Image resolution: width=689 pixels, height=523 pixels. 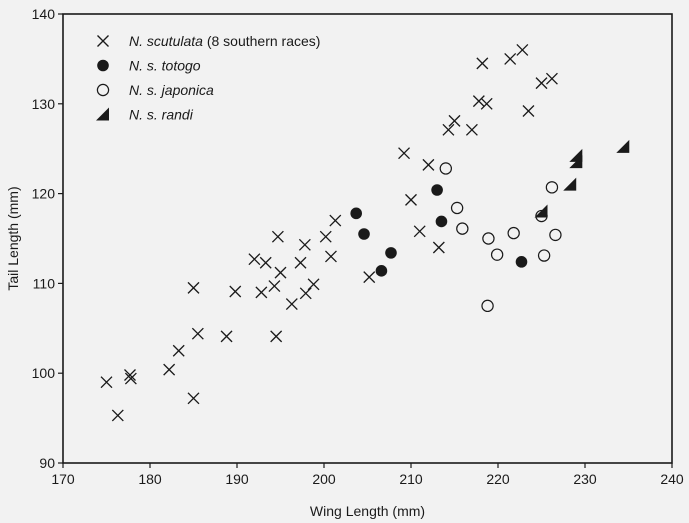 I want to click on y-tick-label: 90, so click(x=47, y=463).